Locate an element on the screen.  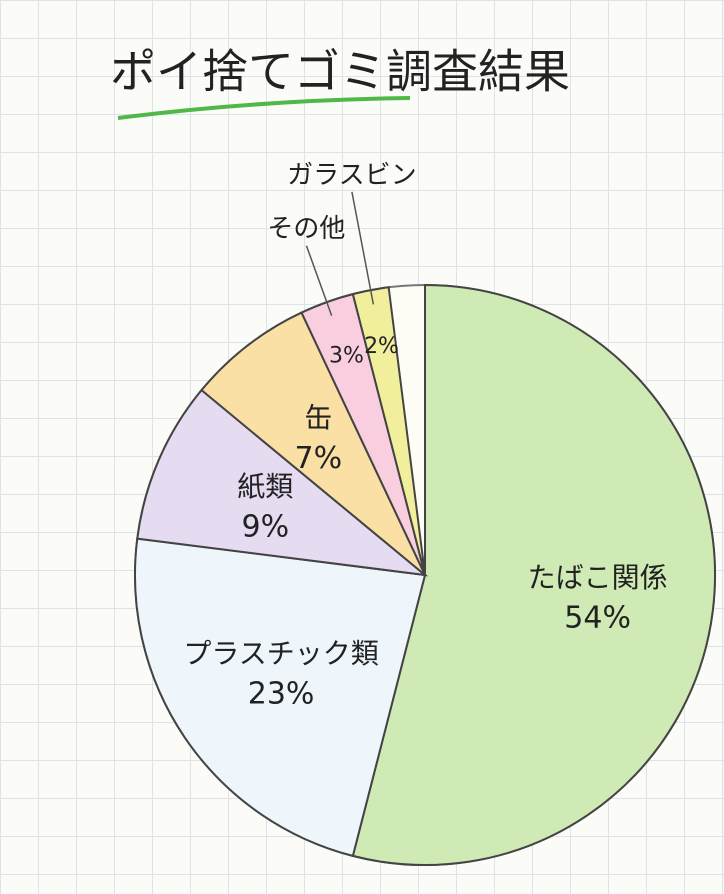
chart-title: ポイ捨てゴミ調査結果 is located at coordinates (340, 72).